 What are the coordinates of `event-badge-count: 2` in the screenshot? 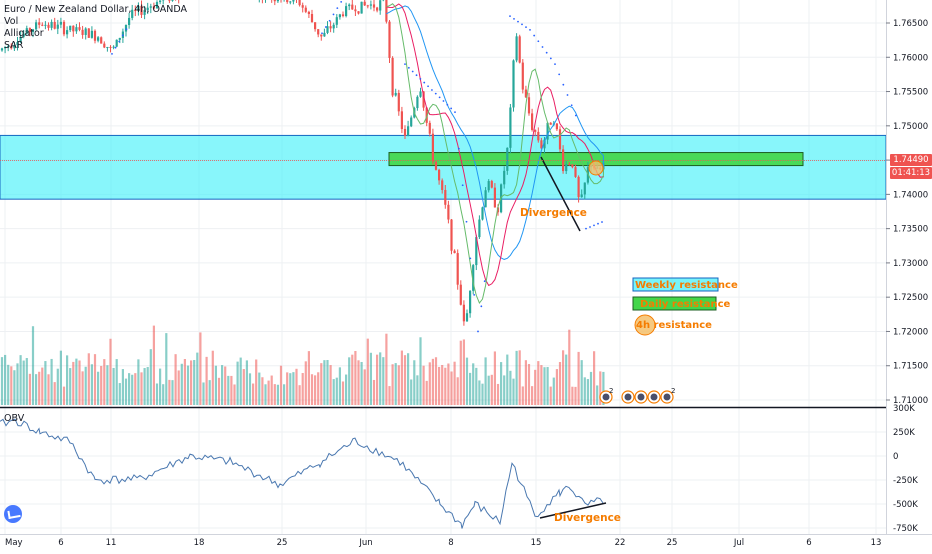 It's located at (611, 391).